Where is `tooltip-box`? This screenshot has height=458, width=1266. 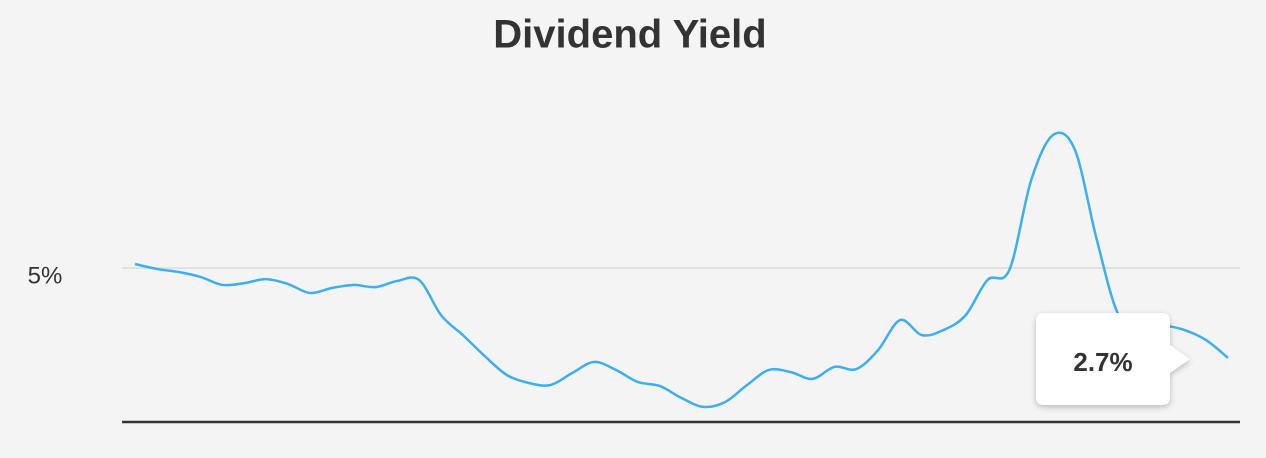 tooltip-box is located at coordinates (1113, 359).